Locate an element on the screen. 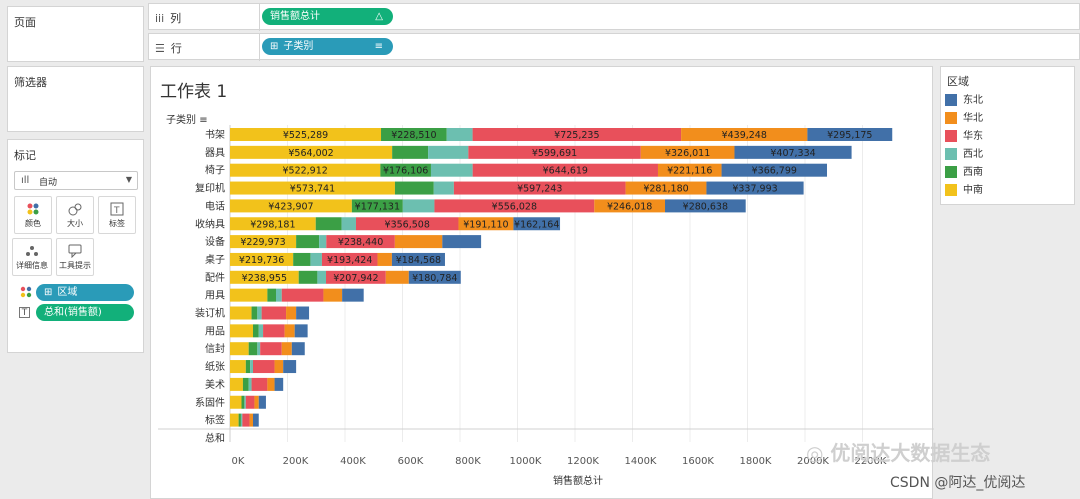 This screenshot has height=499, width=1080. expand-icon: ⊞ is located at coordinates (274, 46).